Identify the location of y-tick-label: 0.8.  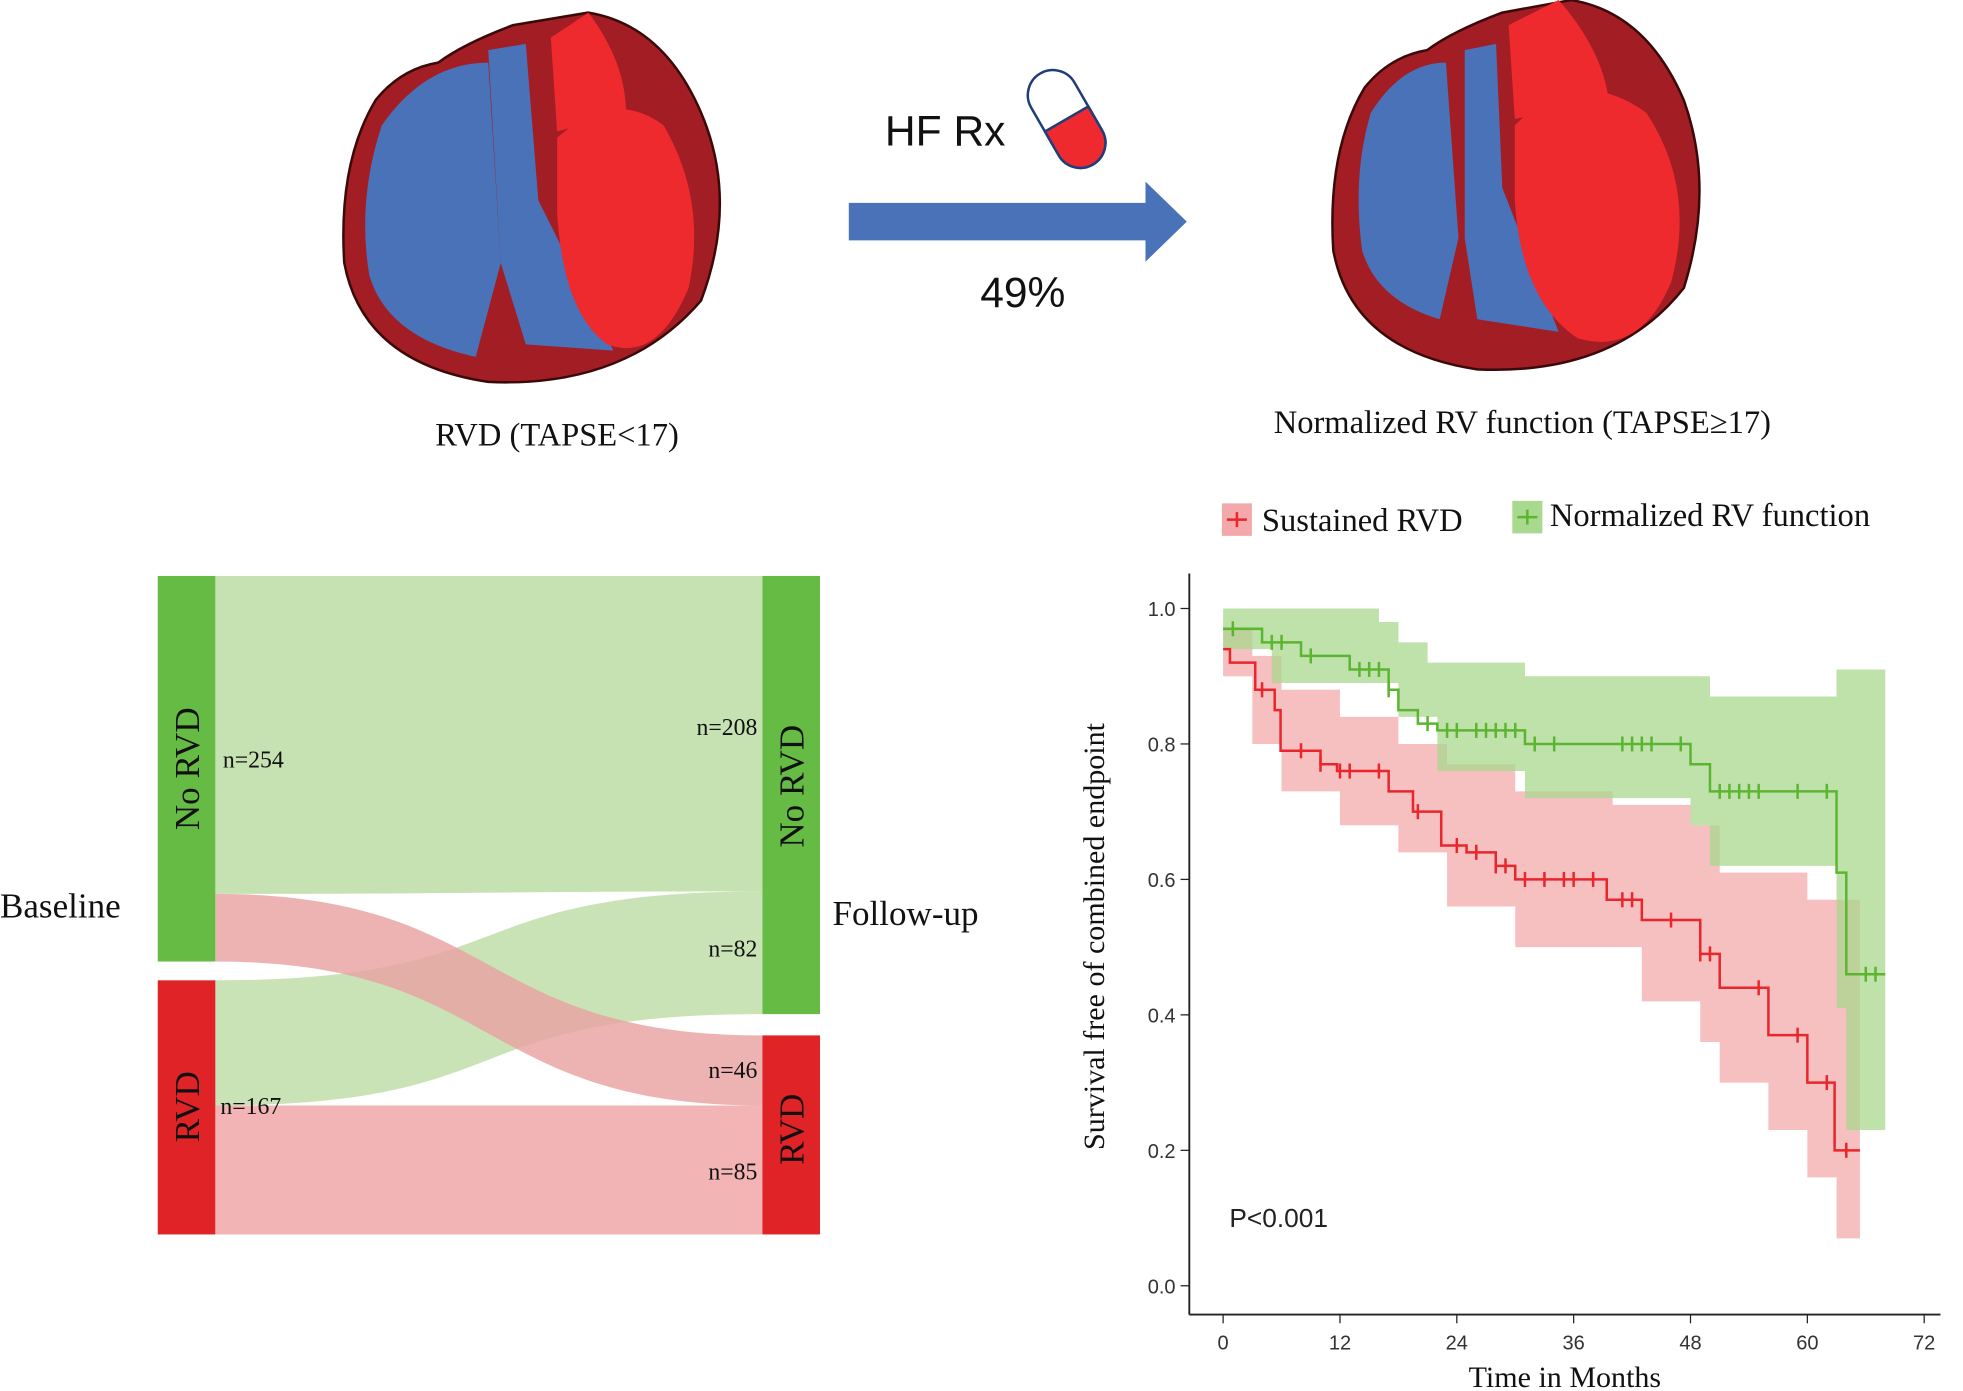
(1162, 745).